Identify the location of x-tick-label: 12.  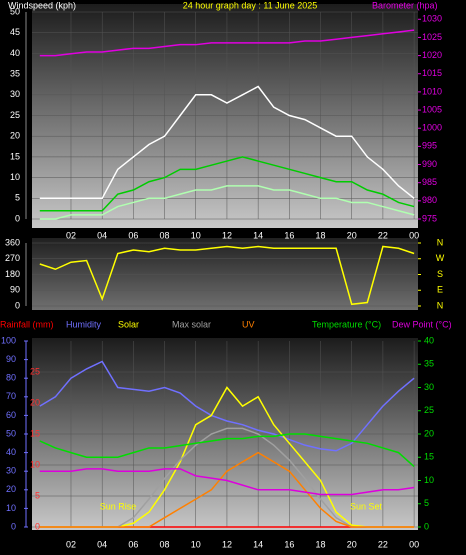
(227, 235).